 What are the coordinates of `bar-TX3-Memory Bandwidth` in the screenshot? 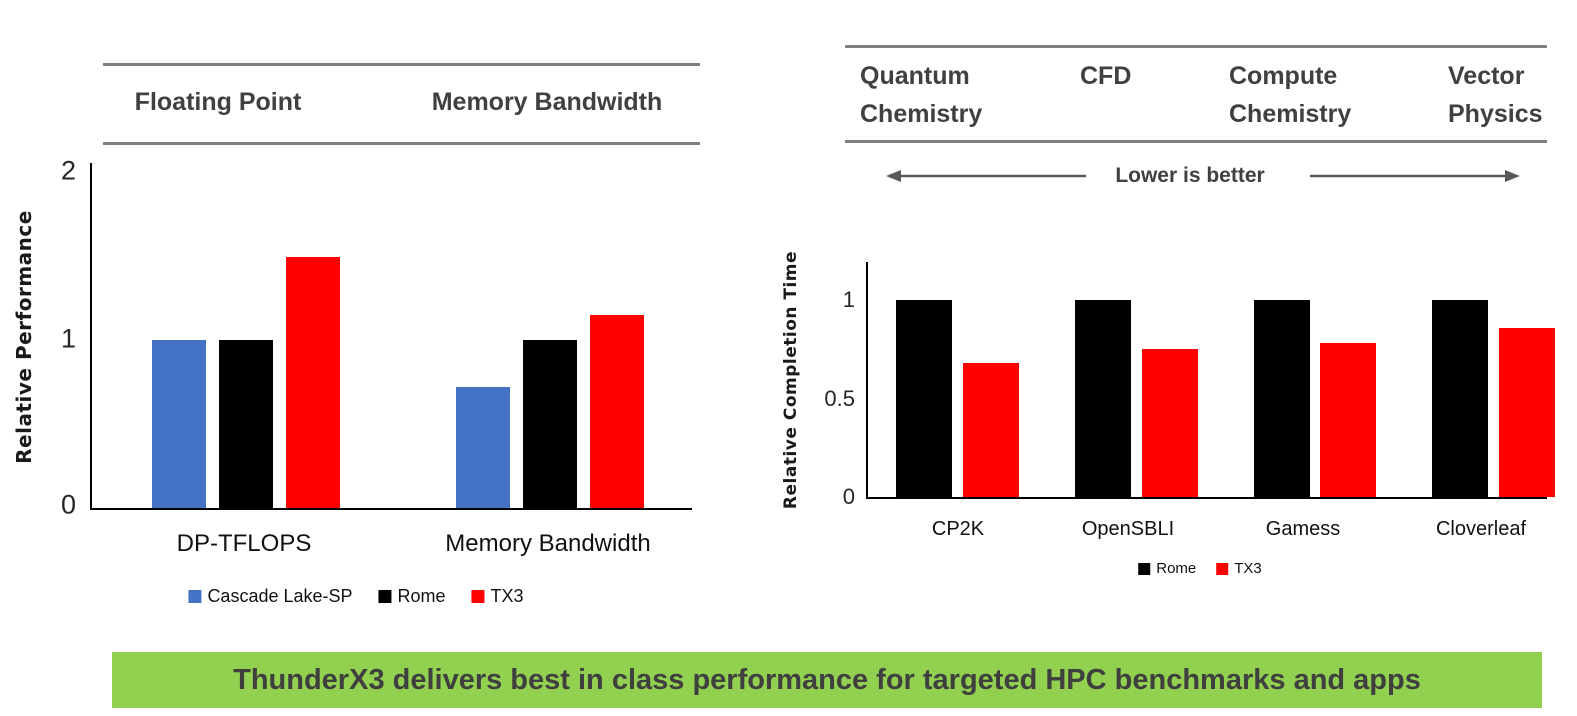 It's located at (617, 411).